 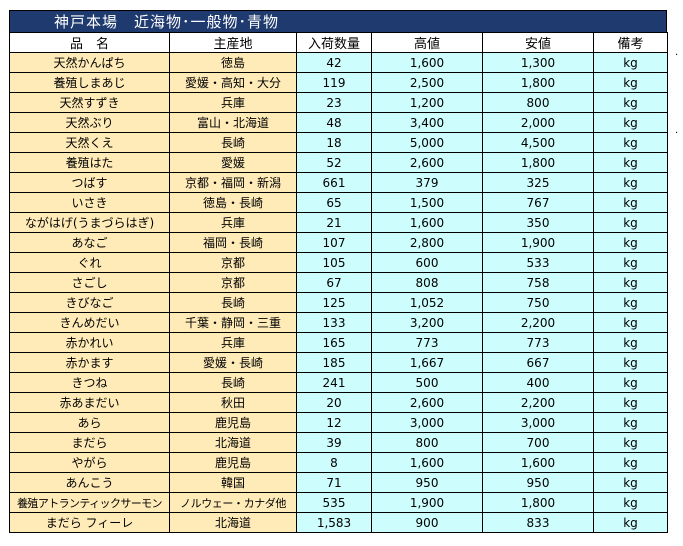 I want to click on header-origin: 主産地, so click(x=233, y=42).